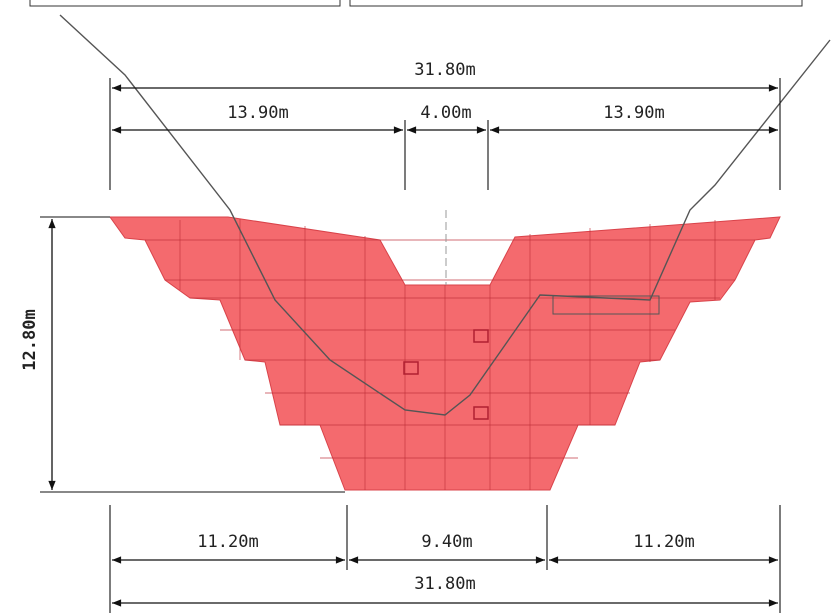 Image resolution: width=836 pixels, height=613 pixels. What do you see at coordinates (445, 113) in the screenshot?
I see `dim-label: 4.00m` at bounding box center [445, 113].